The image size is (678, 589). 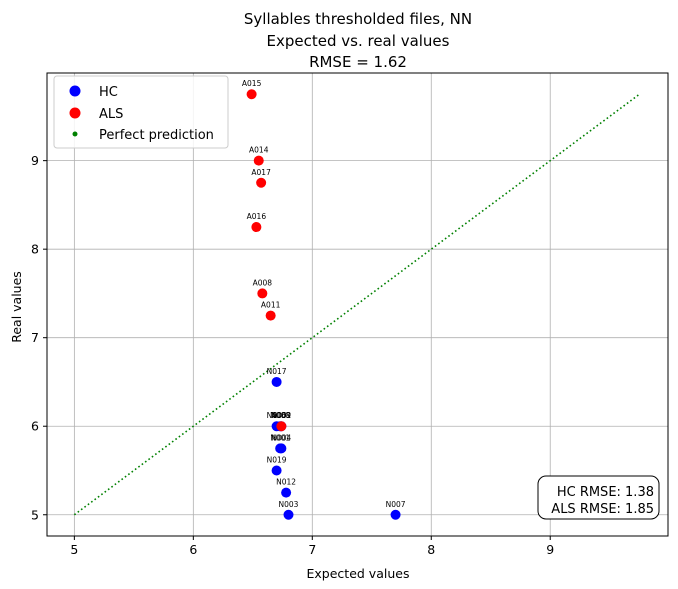 I want to click on point-label-n001: N001, so click(x=280, y=437).